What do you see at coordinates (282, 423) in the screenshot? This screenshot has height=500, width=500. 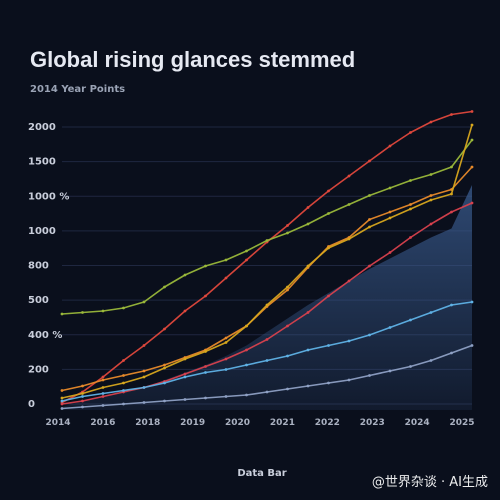 I see `x-tick-label: 2021` at bounding box center [282, 423].